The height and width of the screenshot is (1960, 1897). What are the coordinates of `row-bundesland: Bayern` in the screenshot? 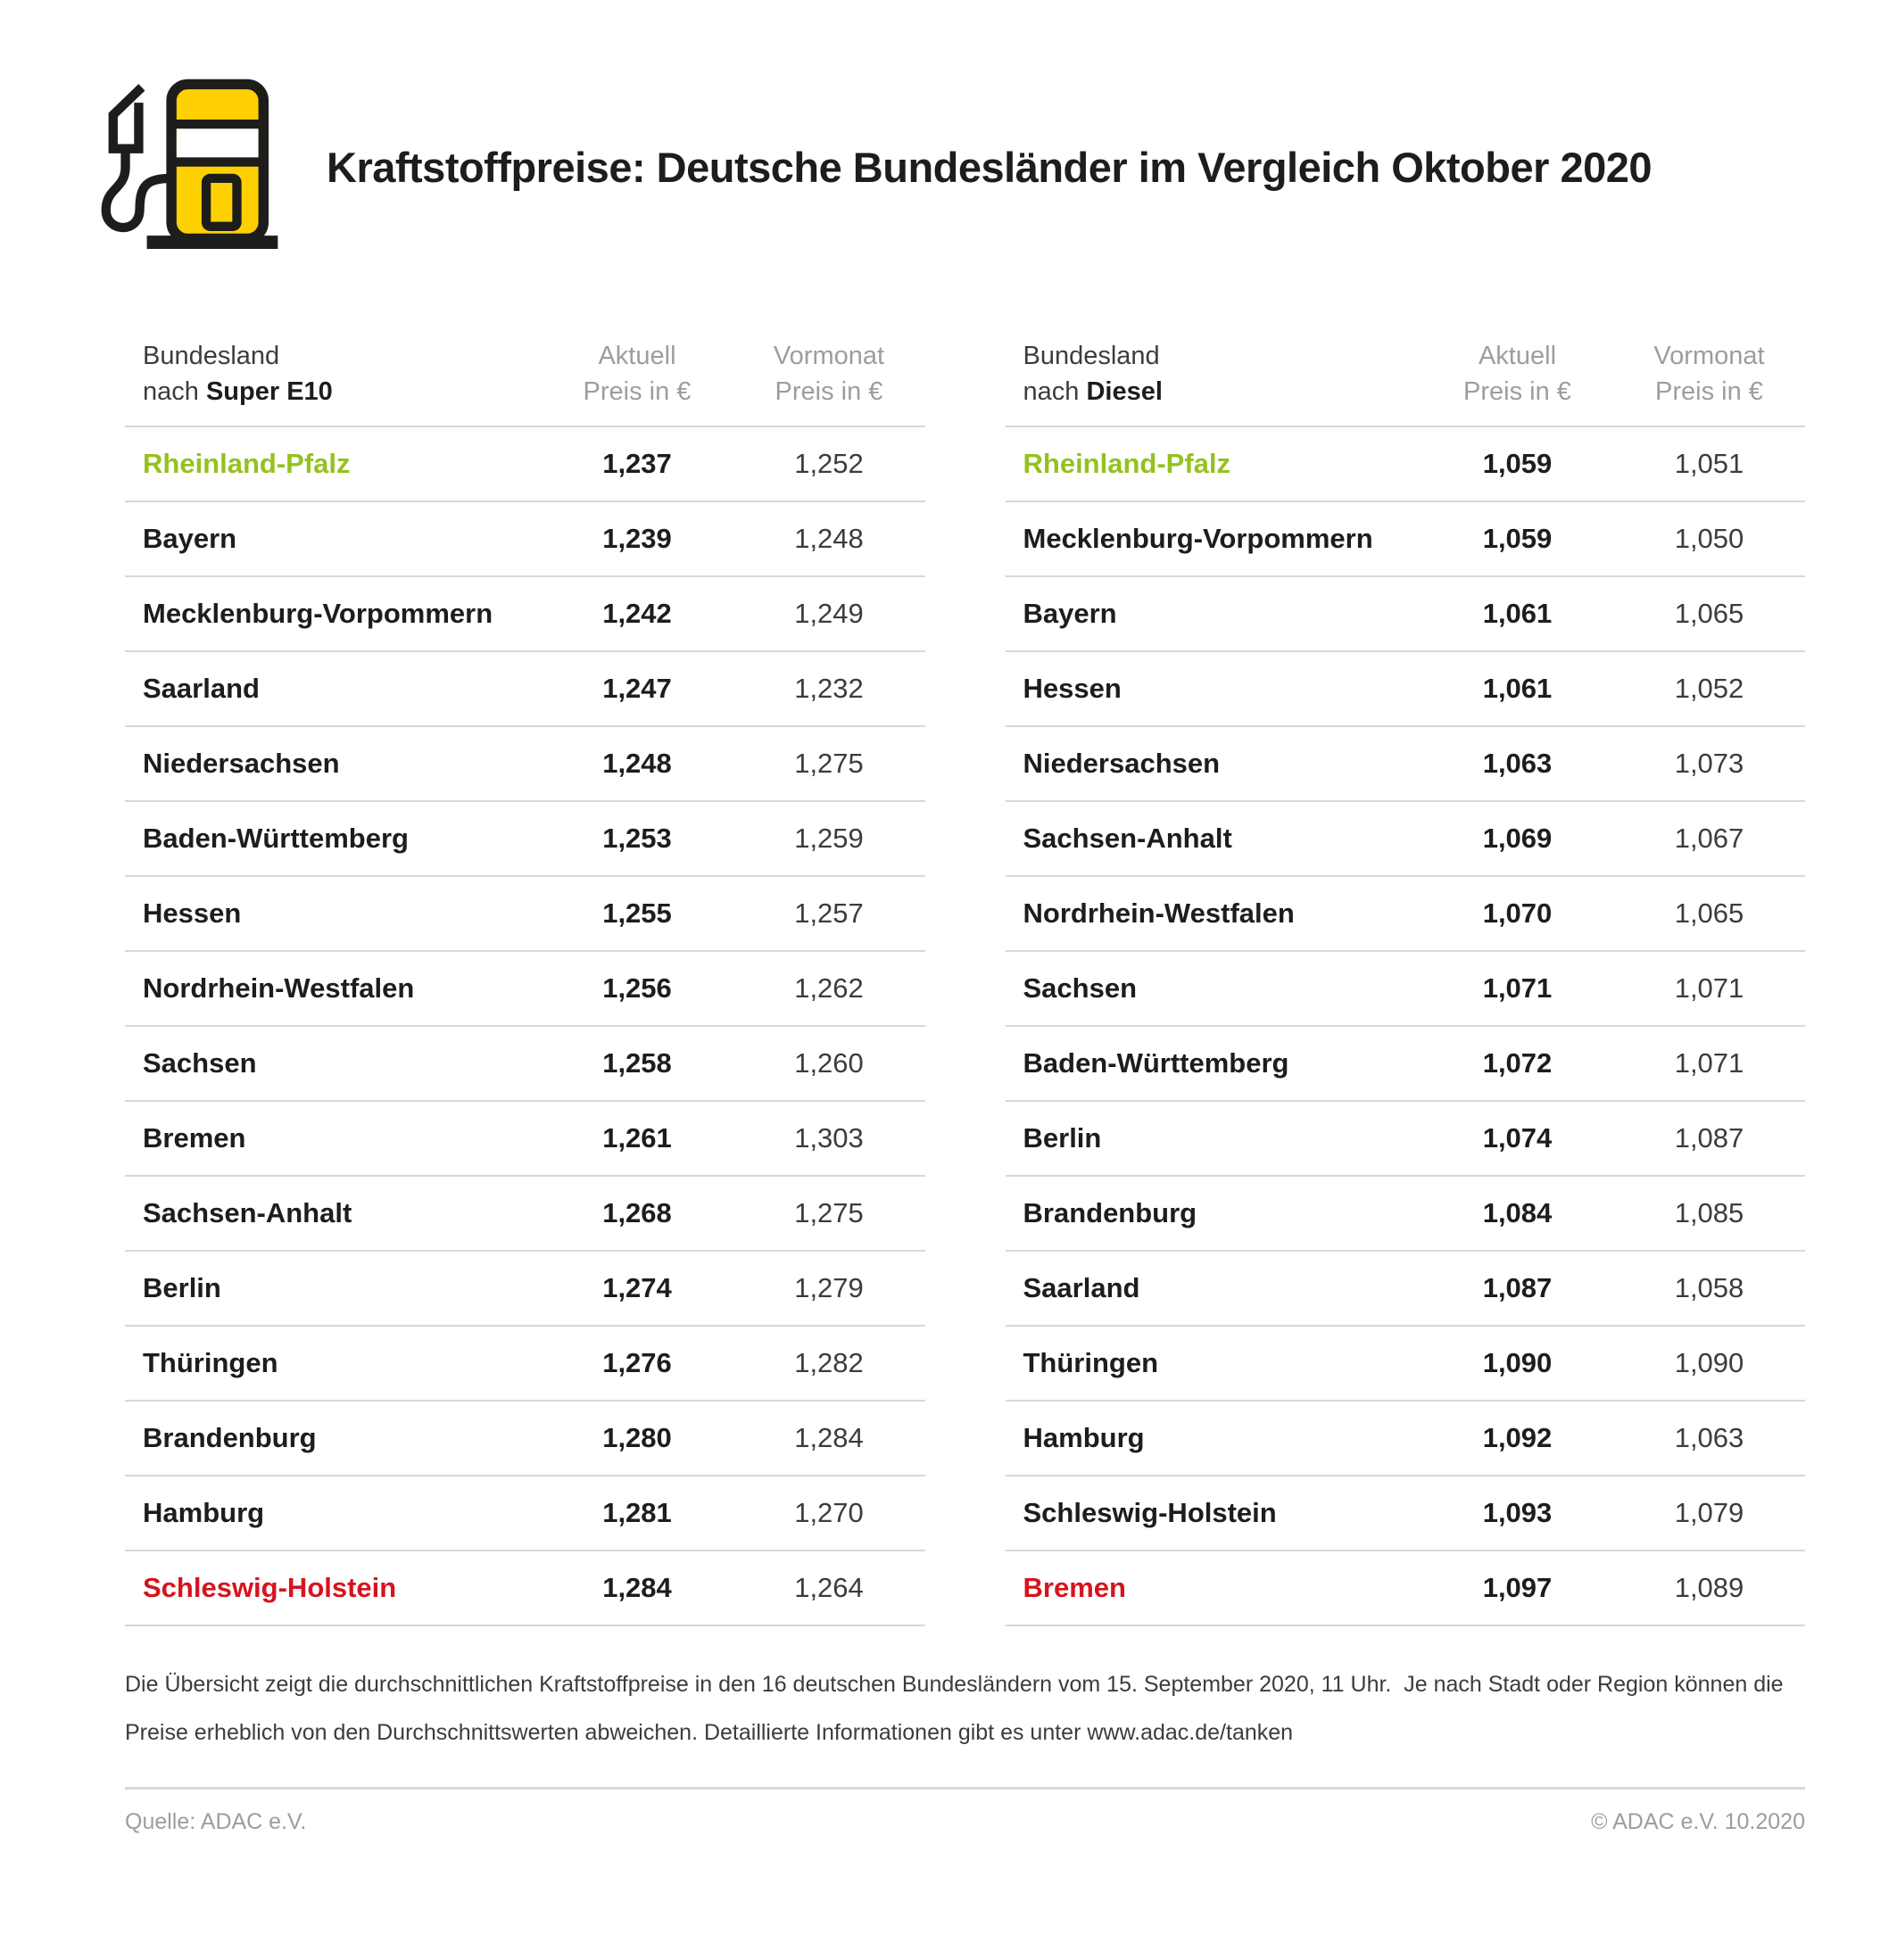 It's located at (190, 538).